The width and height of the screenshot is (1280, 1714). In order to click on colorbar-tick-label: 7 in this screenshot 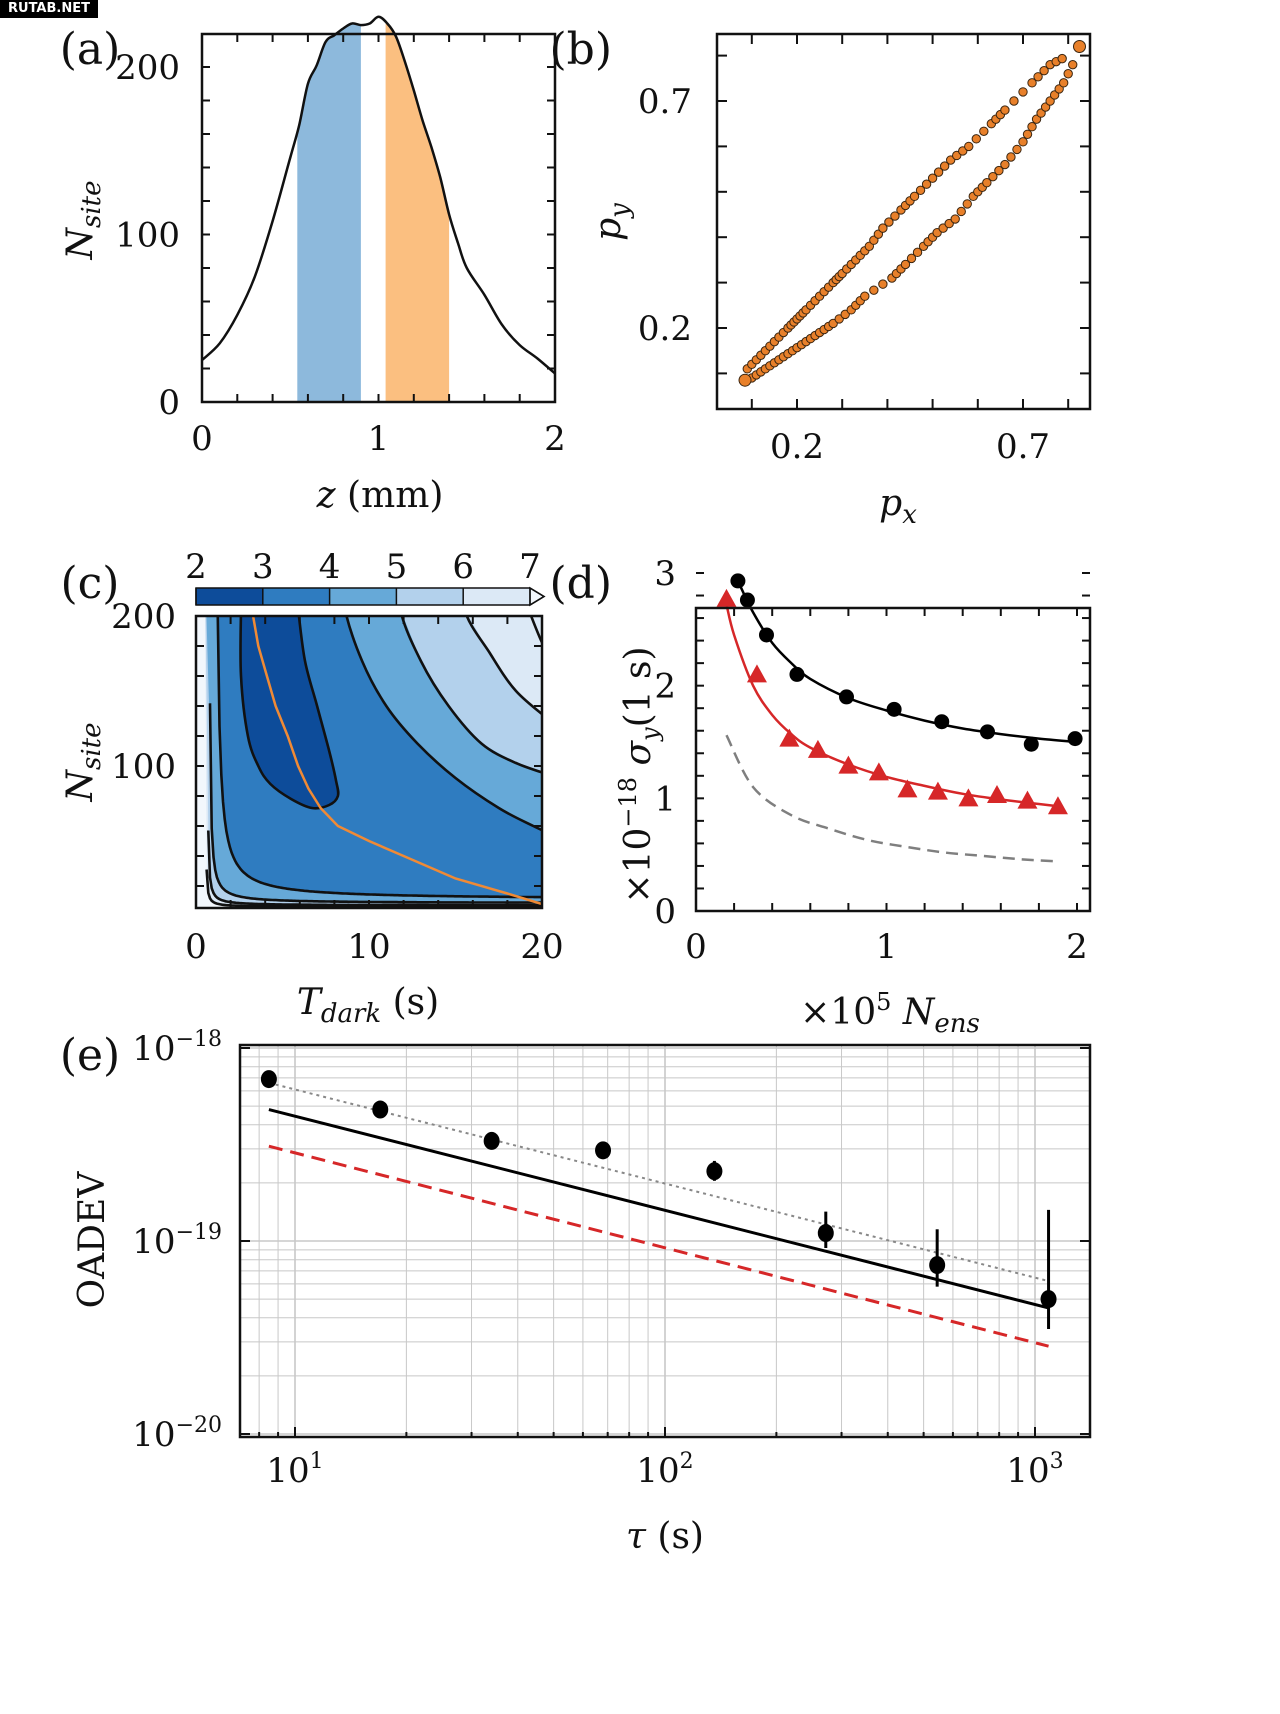, I will do `click(530, 567)`.